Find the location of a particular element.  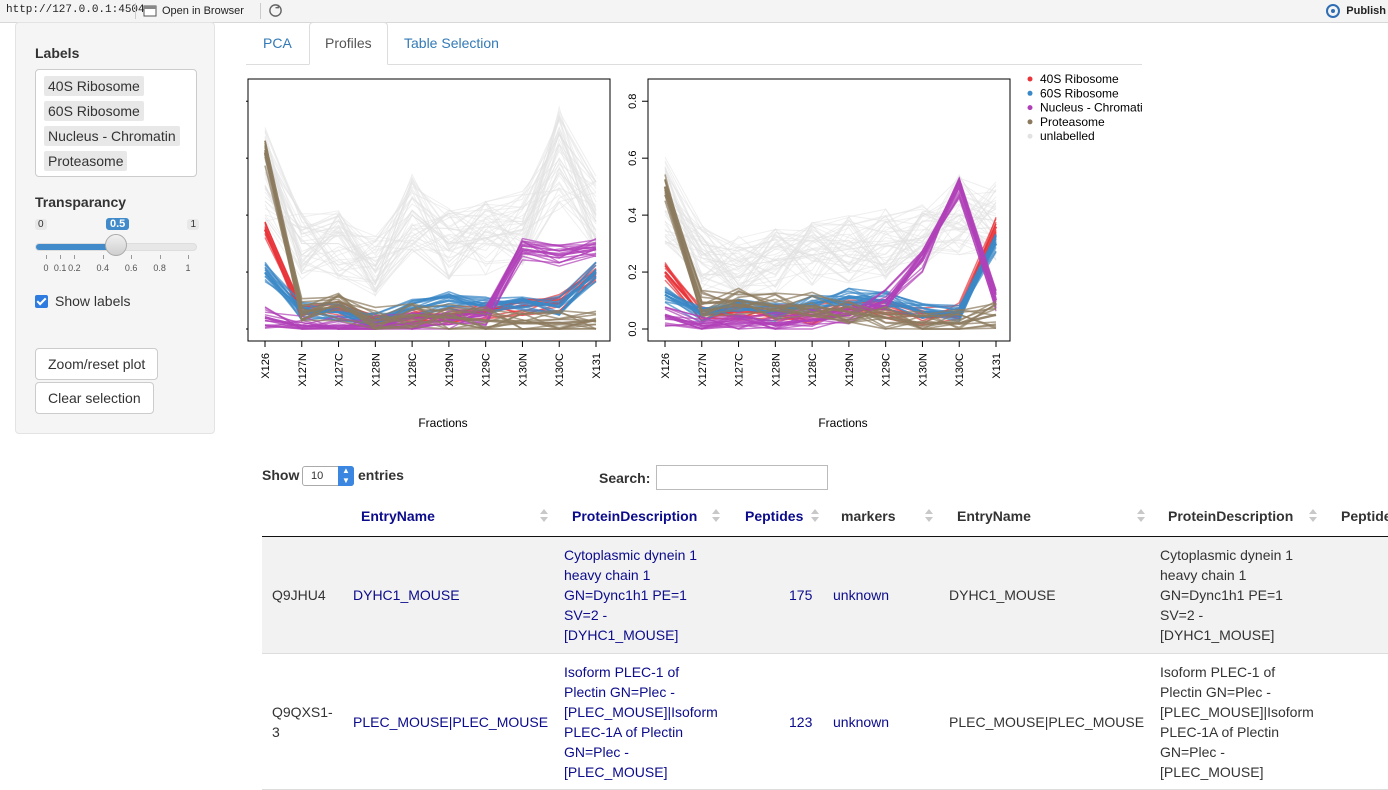

col-header-entryname: EntryName is located at coordinates (398, 516).